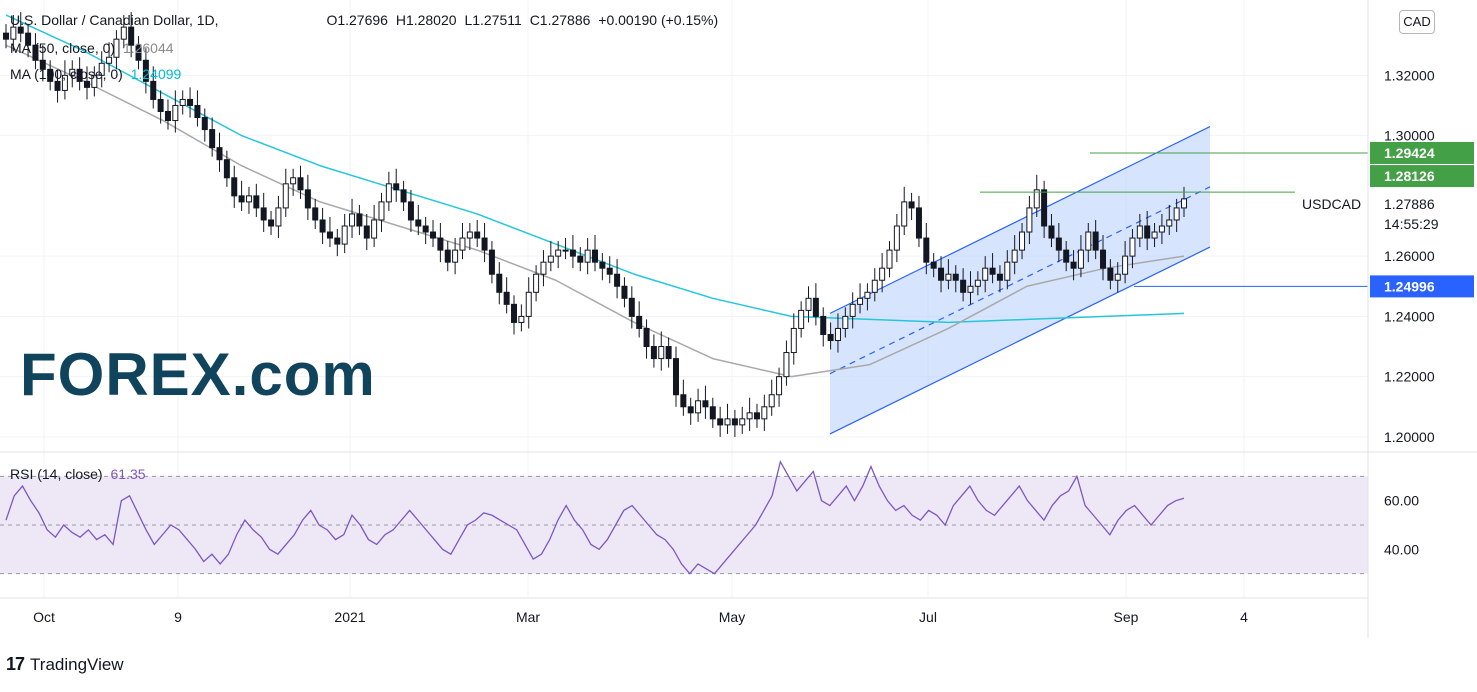 This screenshot has width=1477, height=692. I want to click on last-price-label: 1.27886, so click(1409, 204).